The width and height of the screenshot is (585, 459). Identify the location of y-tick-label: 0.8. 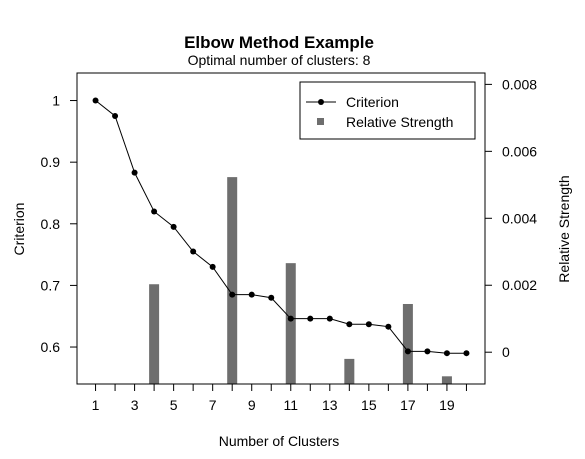
(51, 224).